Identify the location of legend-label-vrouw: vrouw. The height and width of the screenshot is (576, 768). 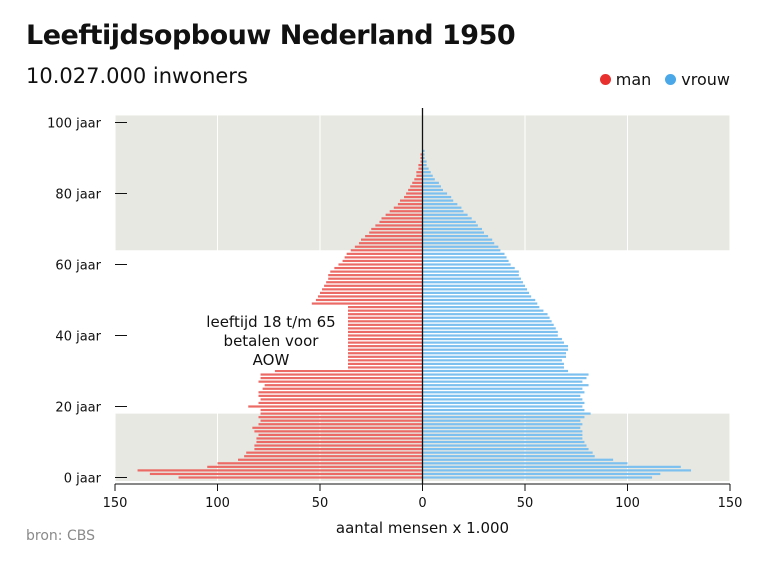
(705, 79).